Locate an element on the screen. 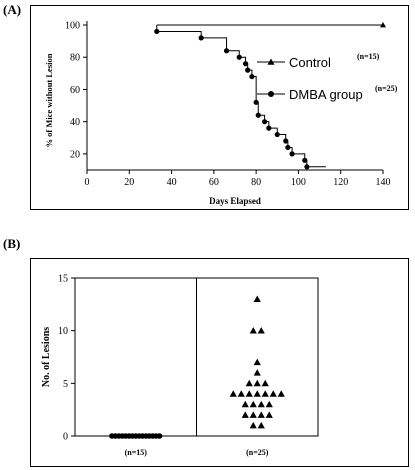 The image size is (415, 470). y-tick-label: 20 is located at coordinates (75, 154).